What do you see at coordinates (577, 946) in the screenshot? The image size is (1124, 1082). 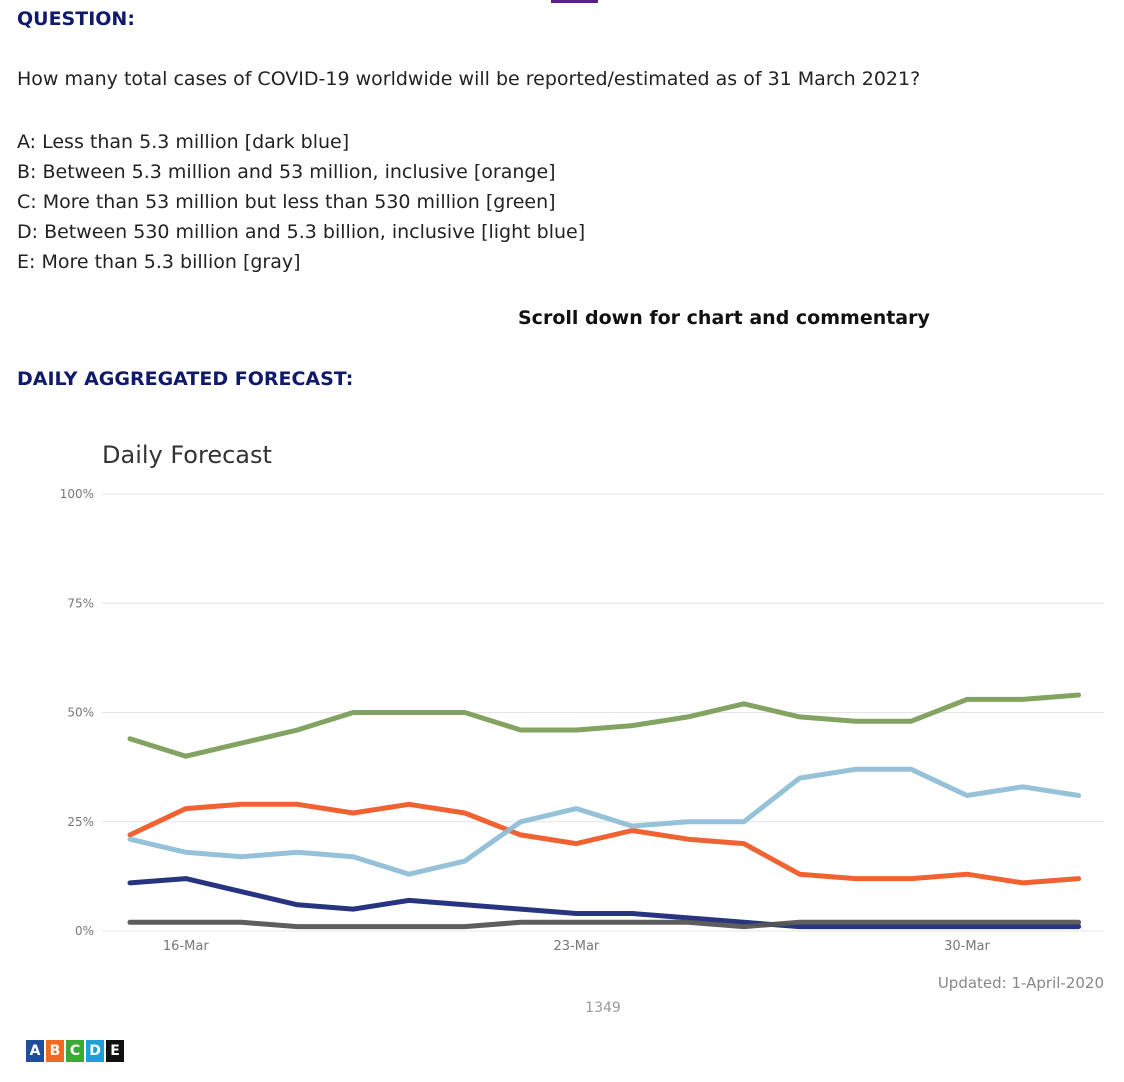 I see `x-tick-label: 23-Mar` at bounding box center [577, 946].